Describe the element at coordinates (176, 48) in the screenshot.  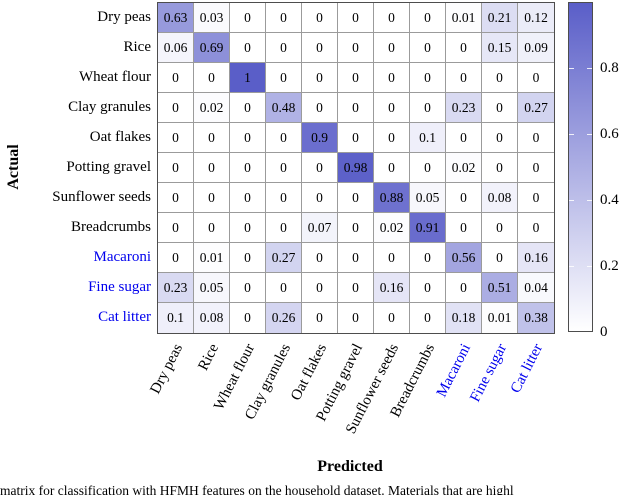
I see `matrix-cell: 0.06` at that location.